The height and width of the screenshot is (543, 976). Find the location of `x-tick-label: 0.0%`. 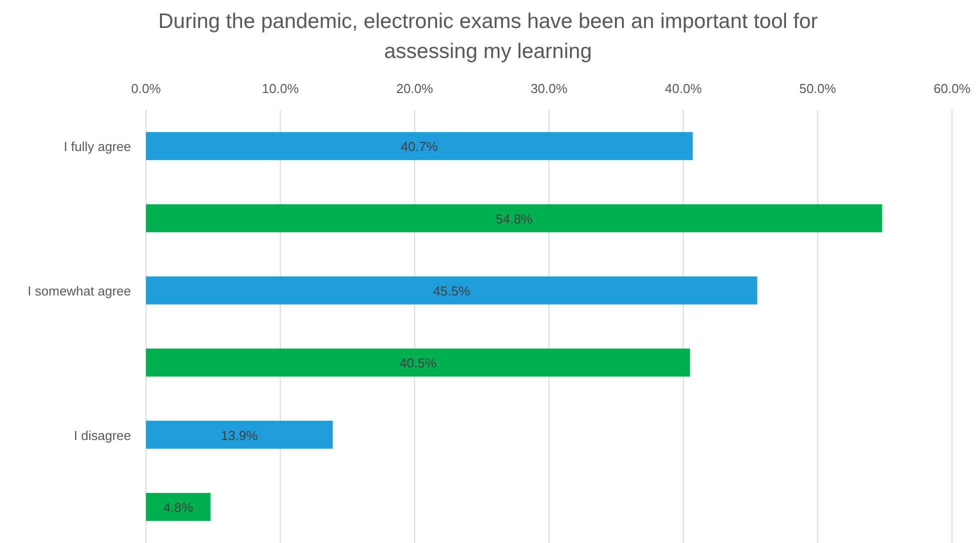

x-tick-label: 0.0% is located at coordinates (146, 88).